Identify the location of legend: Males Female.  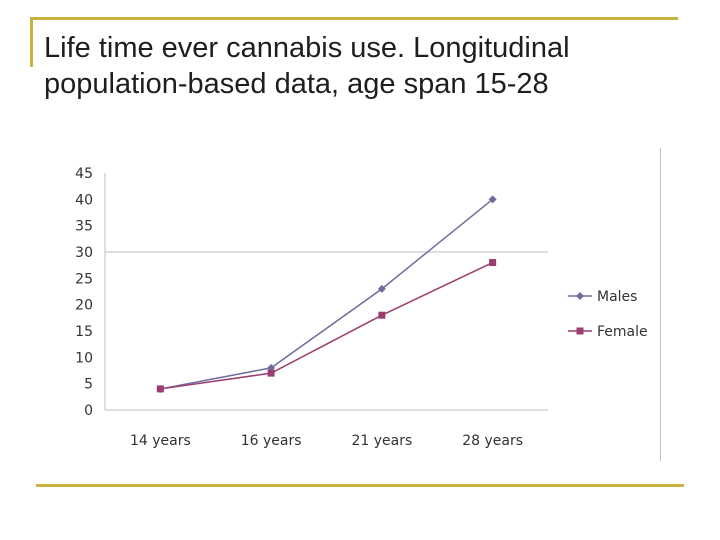
(608, 314).